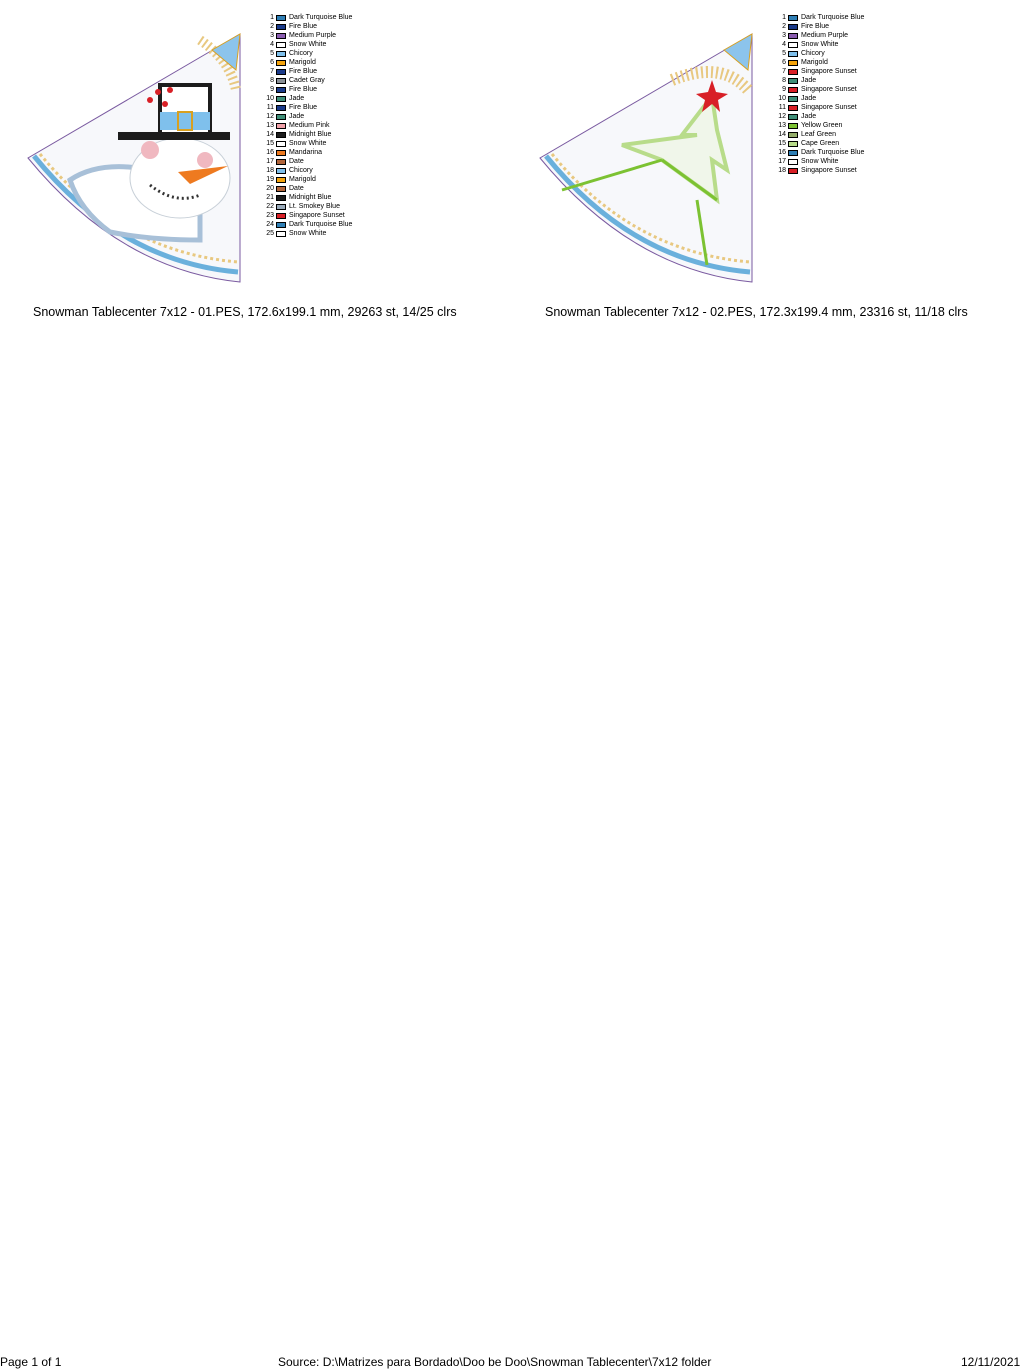  I want to click on color-name: Midnight Blue, so click(310, 197).